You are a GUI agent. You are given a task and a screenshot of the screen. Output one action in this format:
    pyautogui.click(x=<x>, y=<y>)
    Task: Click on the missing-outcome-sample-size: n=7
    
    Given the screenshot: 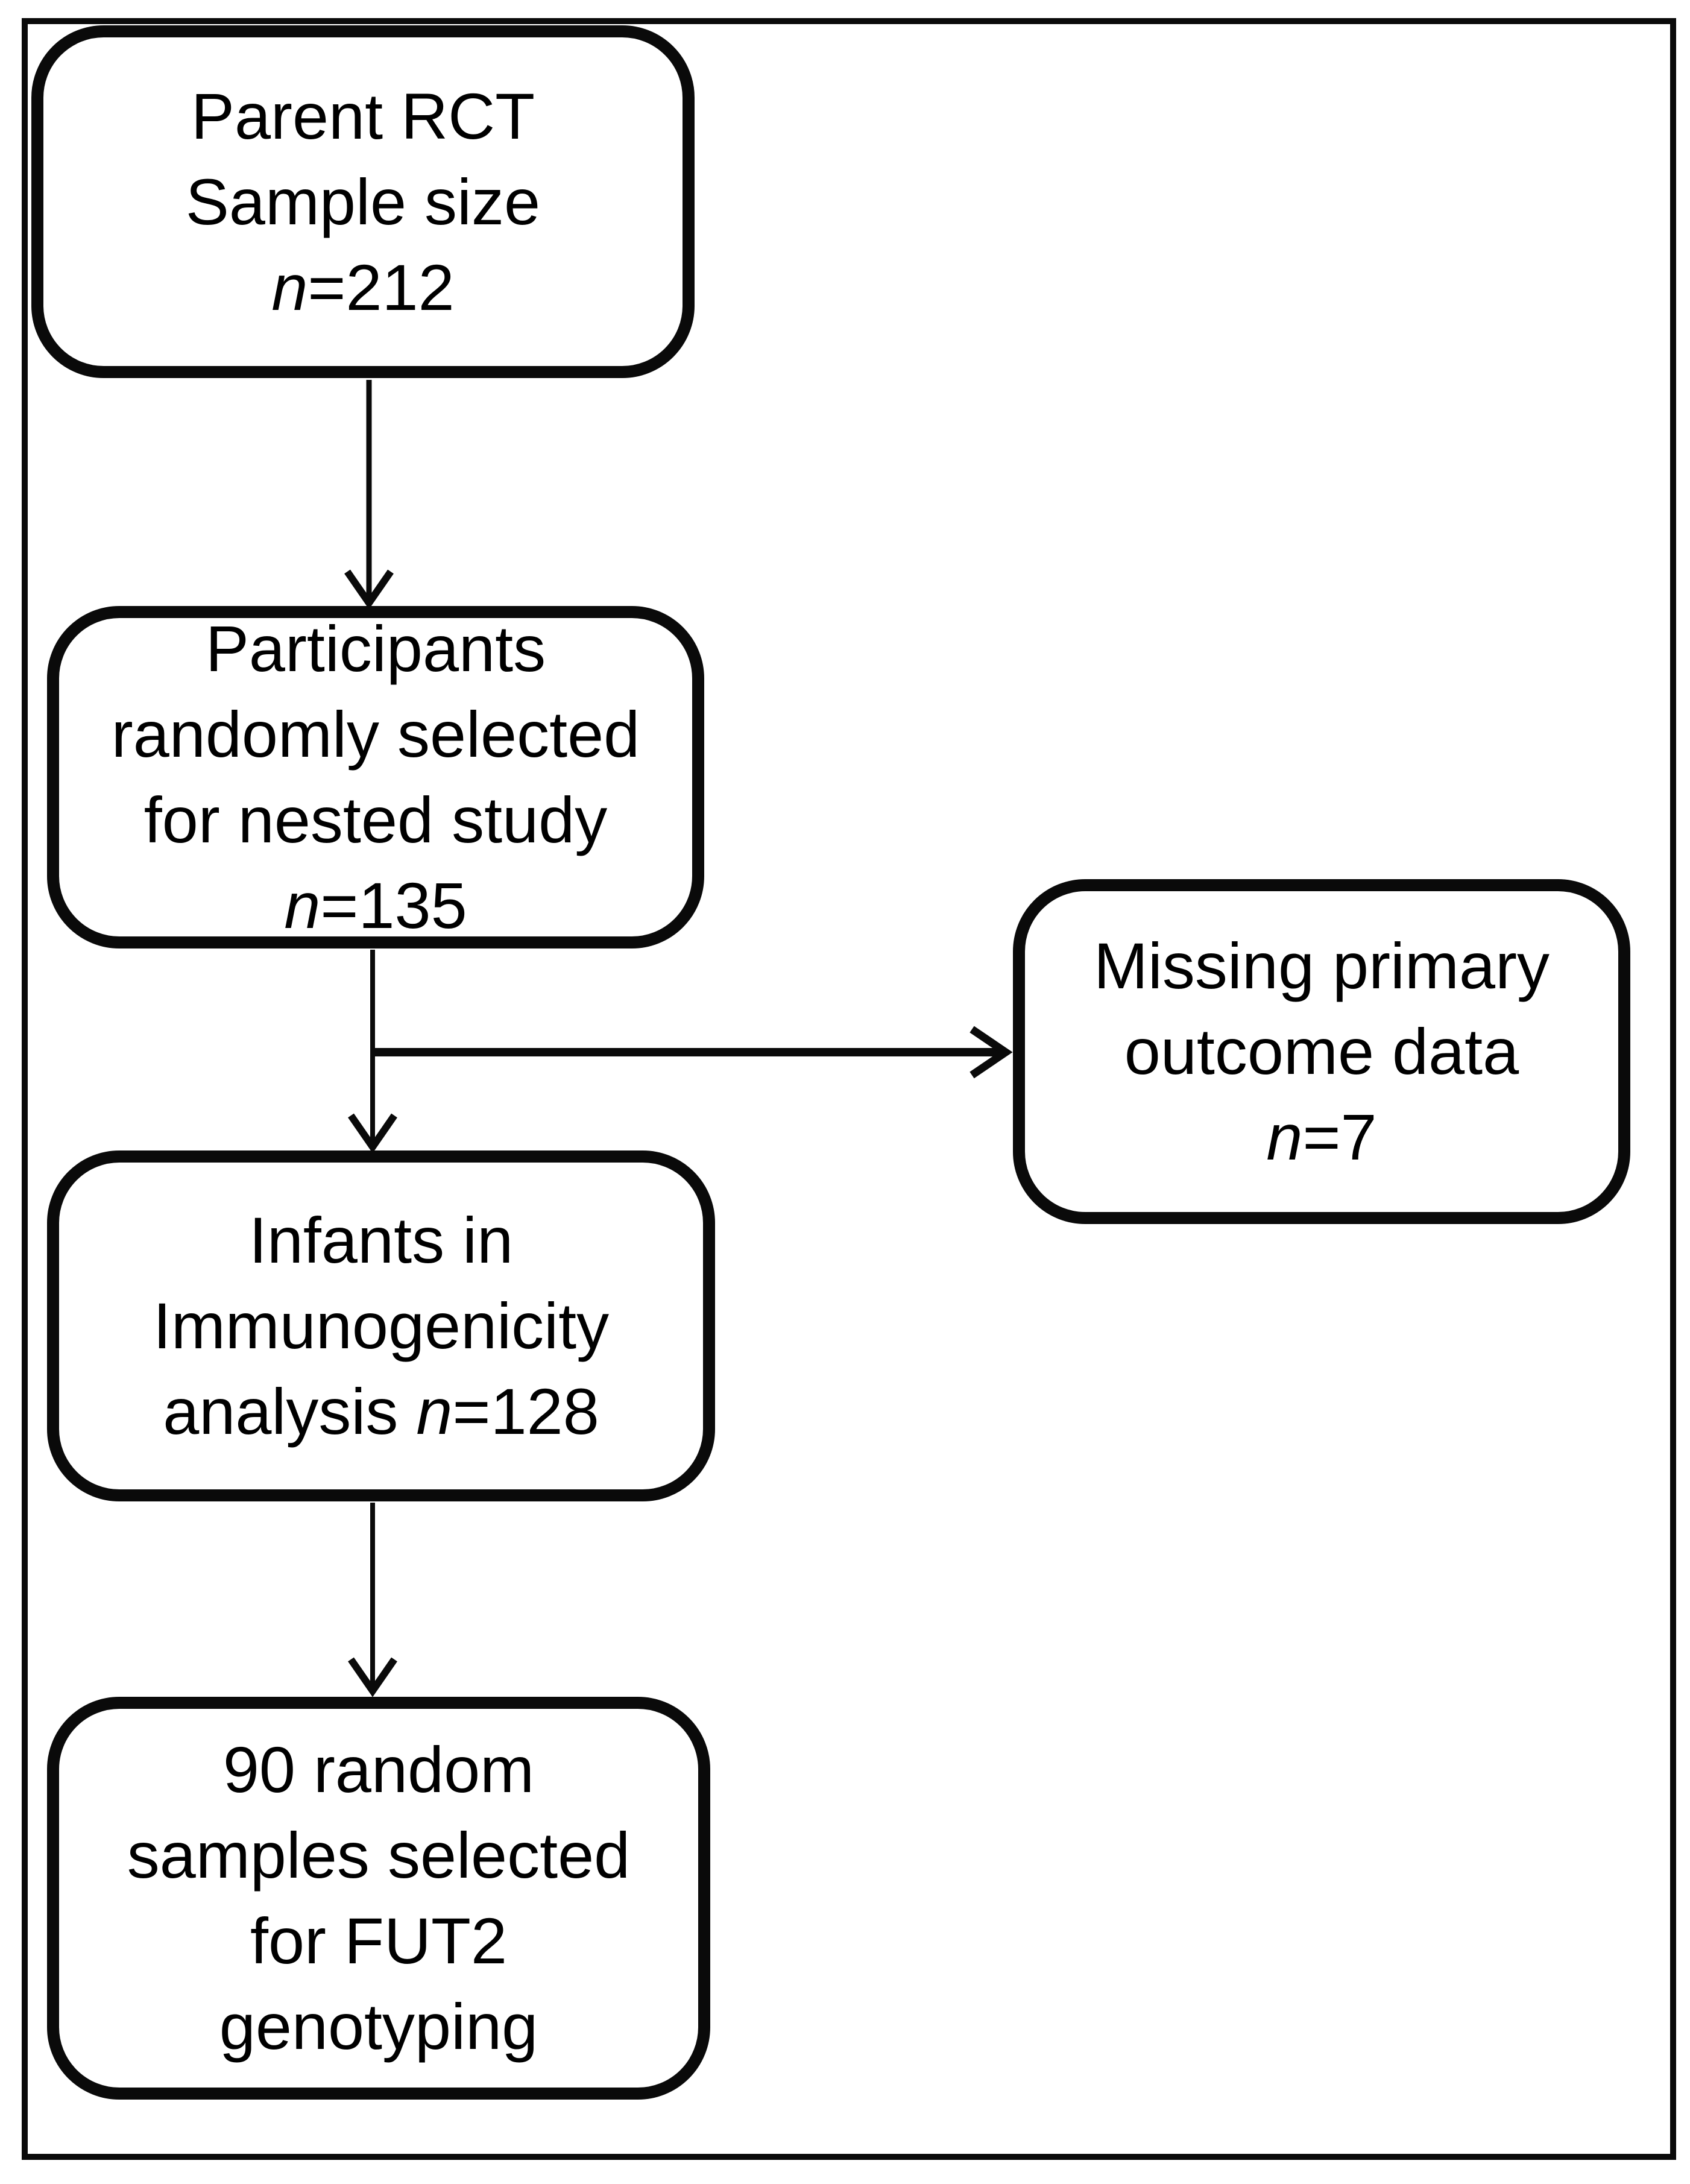 What is the action you would take?
    pyautogui.click(x=1321, y=1137)
    